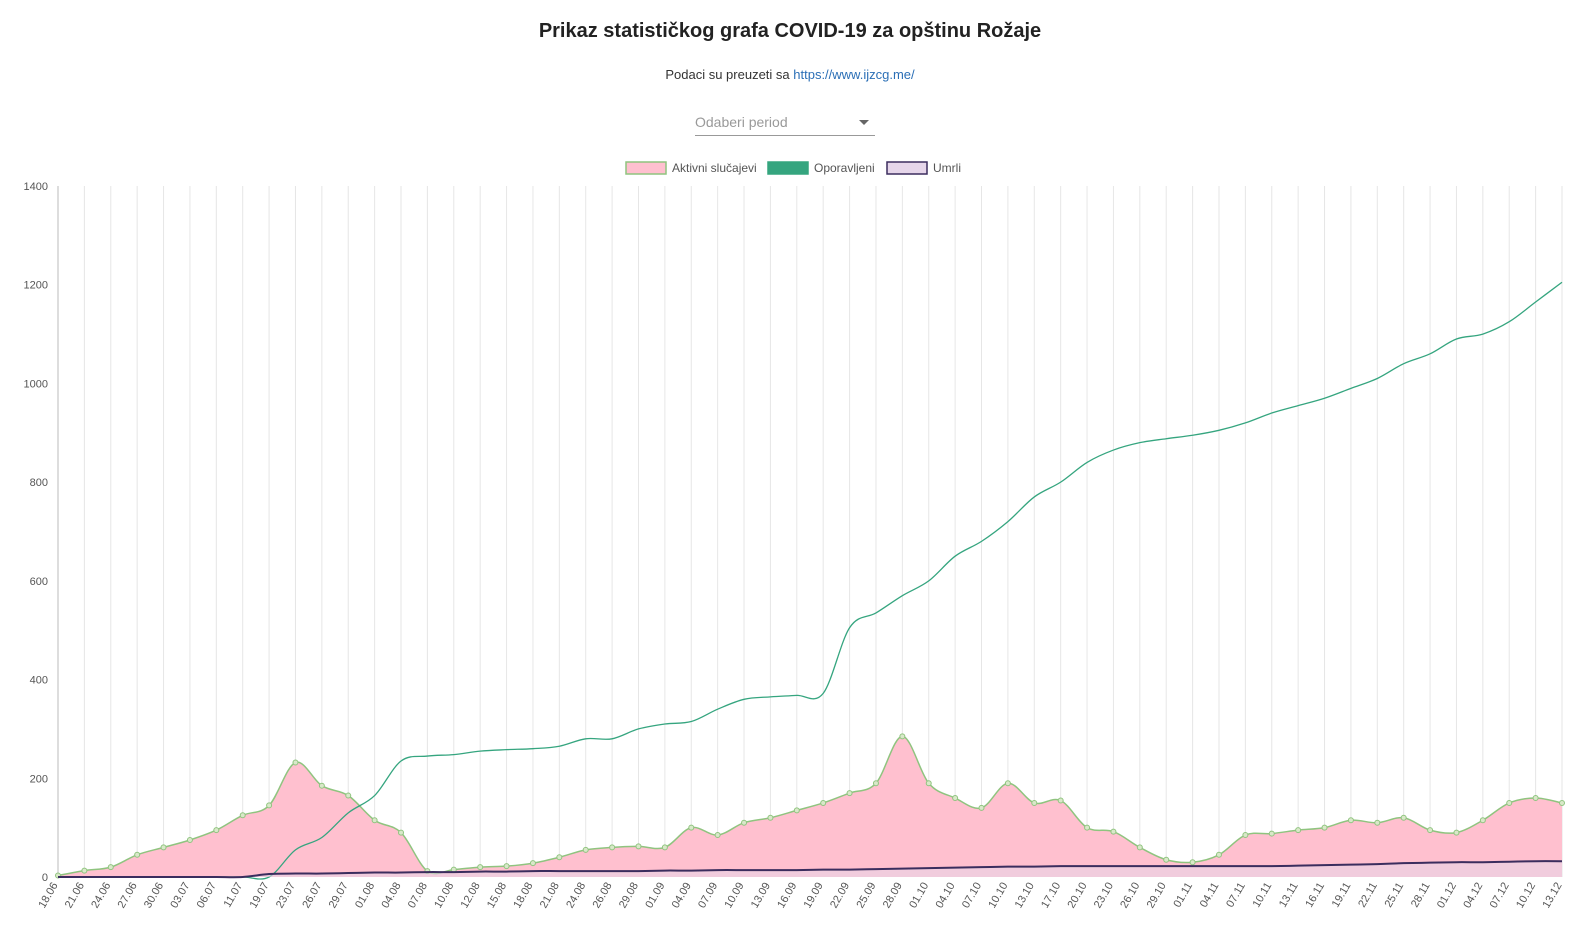 This screenshot has width=1580, height=931. What do you see at coordinates (734, 896) in the screenshot?
I see `x-tick-label: 10.09` at bounding box center [734, 896].